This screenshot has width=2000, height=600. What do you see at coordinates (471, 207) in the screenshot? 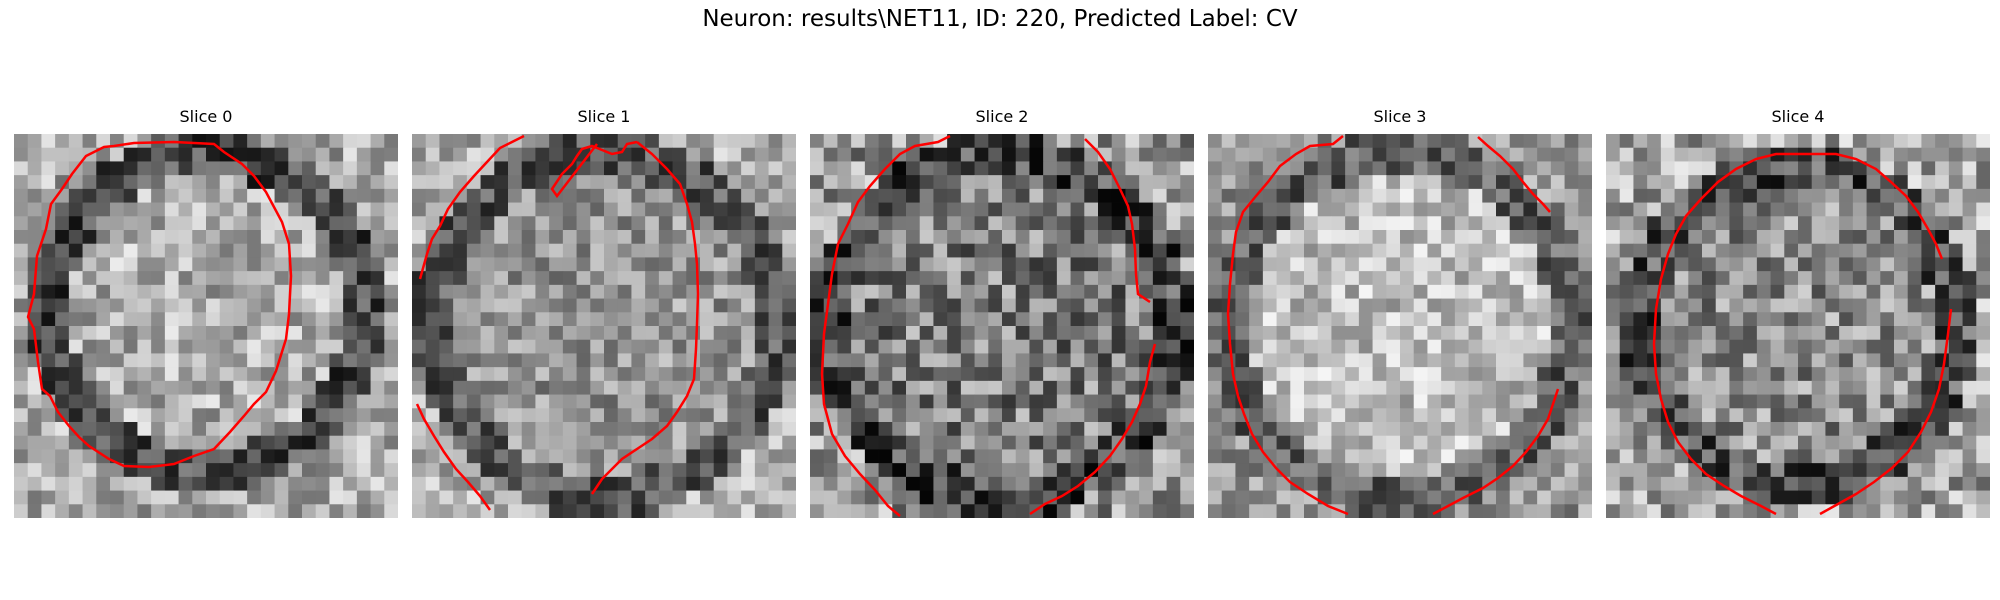
I see `contour-line-1a` at bounding box center [471, 207].